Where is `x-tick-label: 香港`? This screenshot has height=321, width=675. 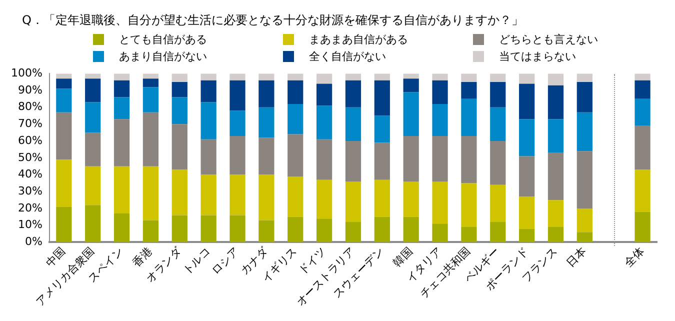
x-tick-label: 香港 is located at coordinates (142, 257).